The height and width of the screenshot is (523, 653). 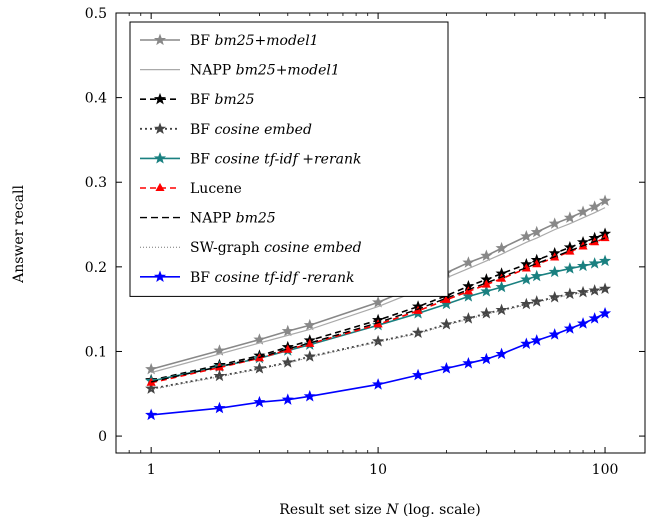 I want to click on legend-label: SW-graph cosine embed, so click(x=276, y=248).